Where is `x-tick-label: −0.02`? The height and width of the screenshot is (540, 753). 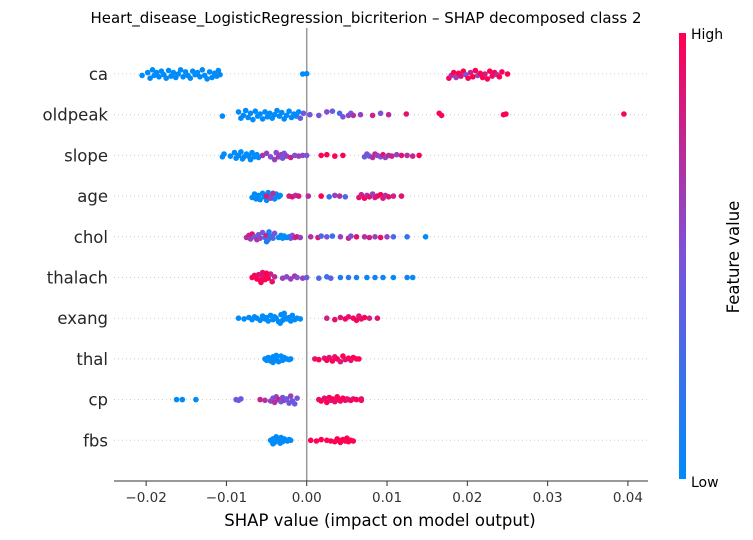 x-tick-label: −0.02 is located at coordinates (145, 498).